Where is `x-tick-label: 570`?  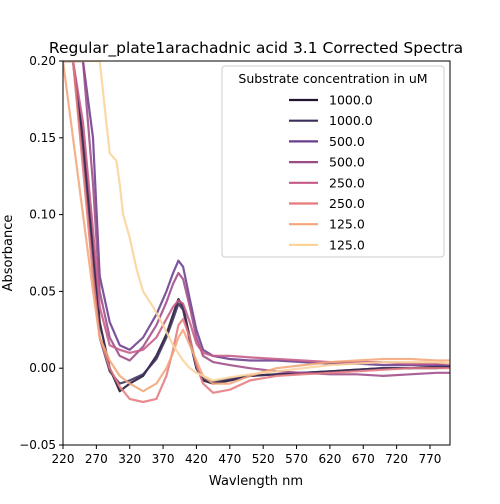 x-tick-label: 570 is located at coordinates (296, 459).